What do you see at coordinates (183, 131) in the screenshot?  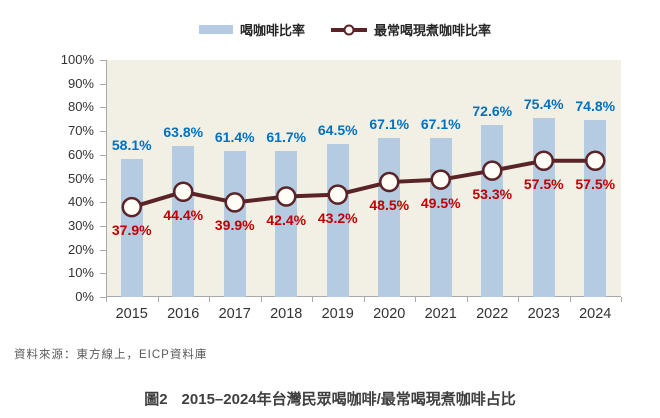 I see `bar-value-label: 63.8%` at bounding box center [183, 131].